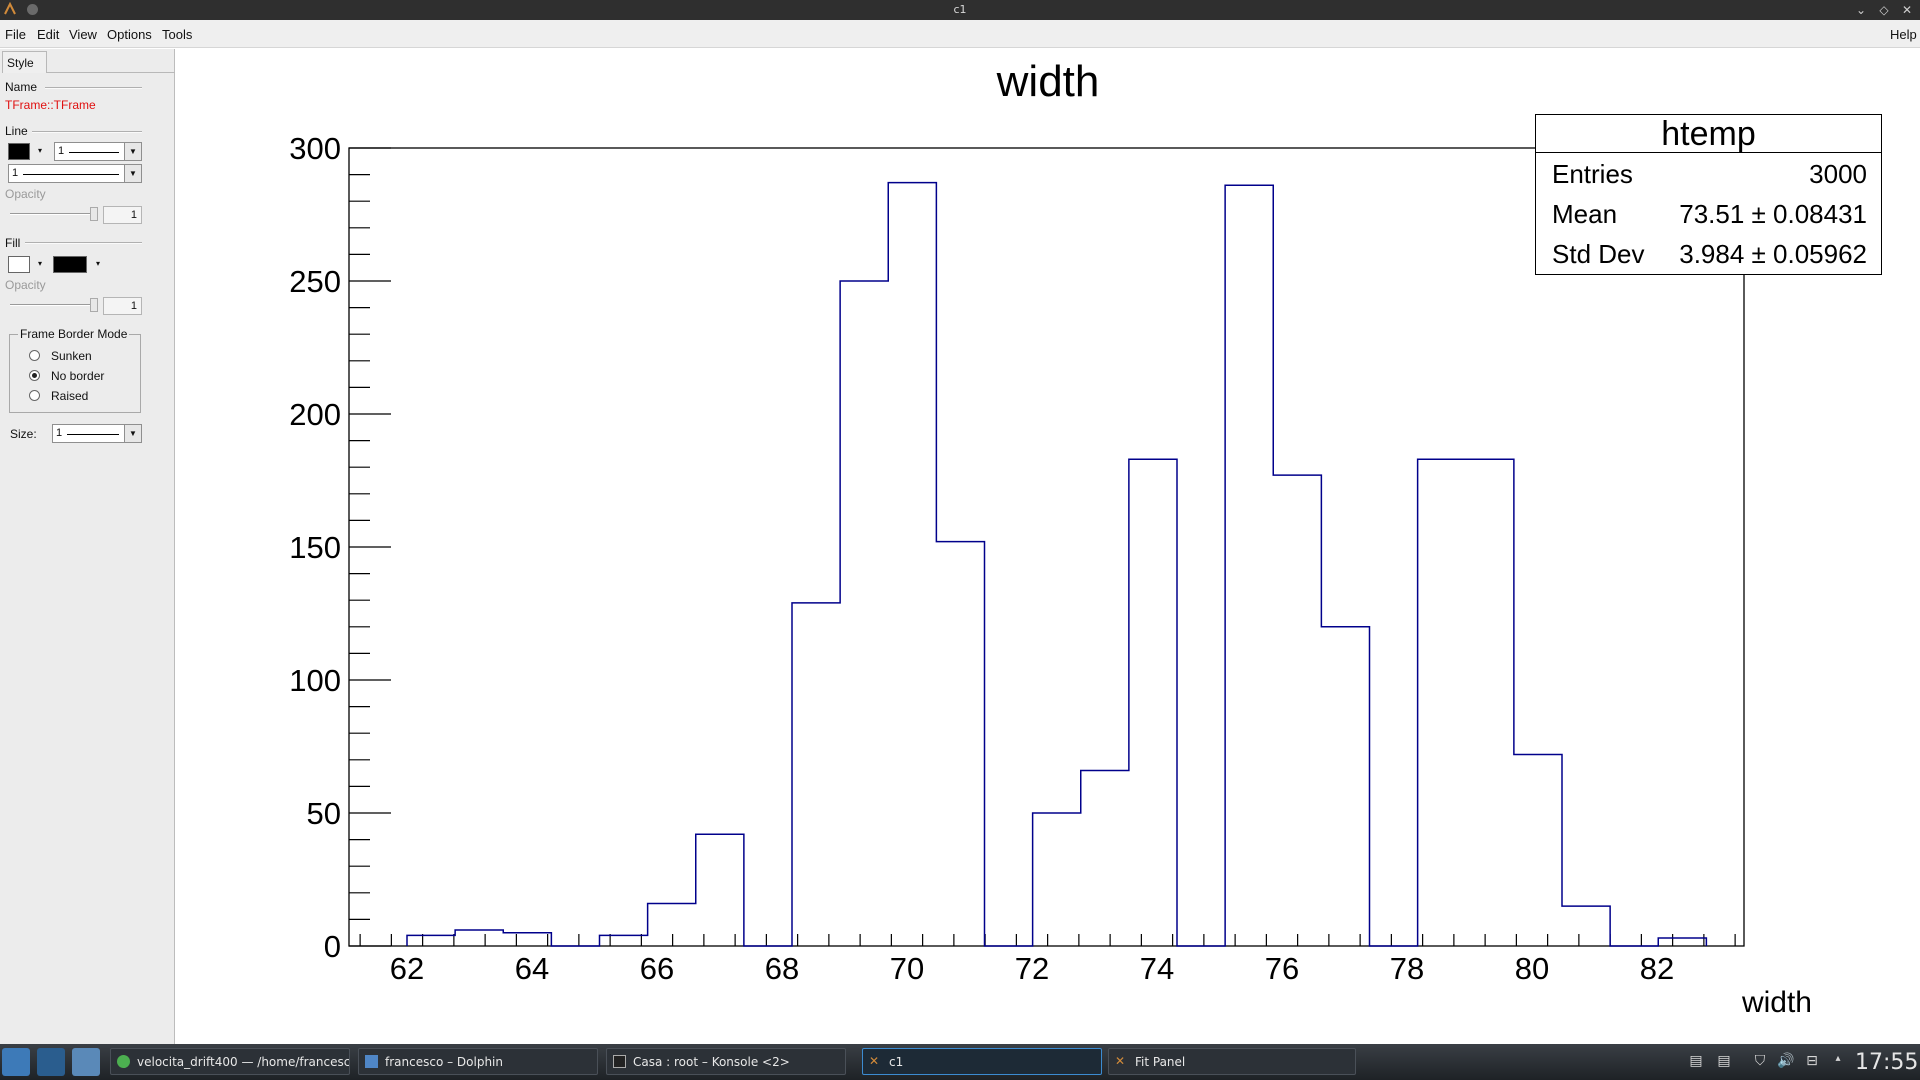  I want to click on stats-title: htemp, so click(1708, 134).